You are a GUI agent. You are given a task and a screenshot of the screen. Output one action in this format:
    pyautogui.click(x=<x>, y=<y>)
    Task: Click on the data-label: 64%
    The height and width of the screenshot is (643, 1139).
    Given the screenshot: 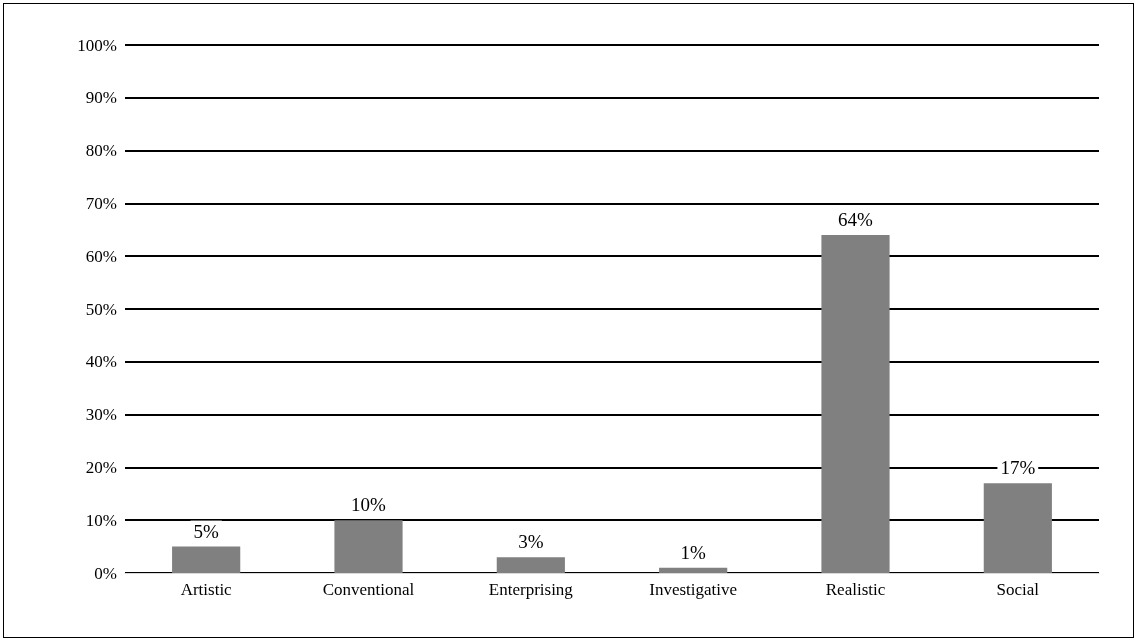 What is the action you would take?
    pyautogui.click(x=856, y=220)
    